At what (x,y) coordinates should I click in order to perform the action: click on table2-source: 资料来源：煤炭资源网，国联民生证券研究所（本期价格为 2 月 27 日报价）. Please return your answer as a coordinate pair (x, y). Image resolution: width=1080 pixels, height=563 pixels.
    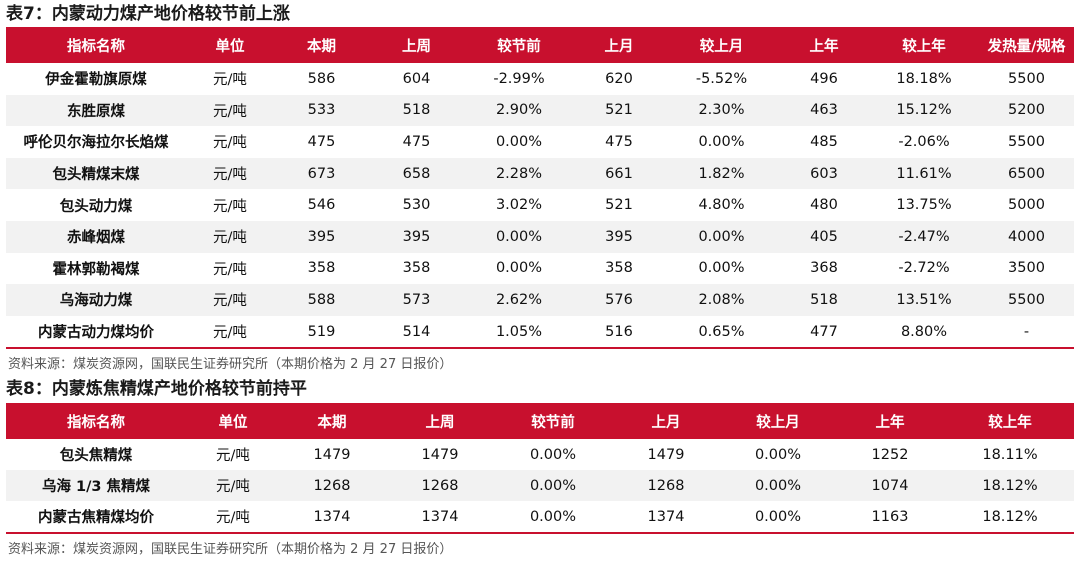
    Looking at the image, I should click on (230, 549).